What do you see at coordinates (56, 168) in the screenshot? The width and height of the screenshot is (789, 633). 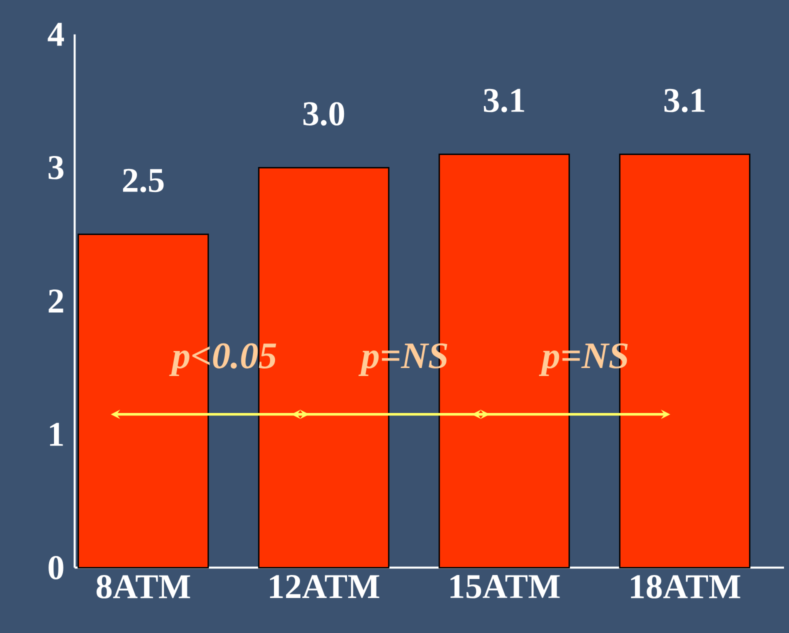 I see `y-tick-label: 3` at bounding box center [56, 168].